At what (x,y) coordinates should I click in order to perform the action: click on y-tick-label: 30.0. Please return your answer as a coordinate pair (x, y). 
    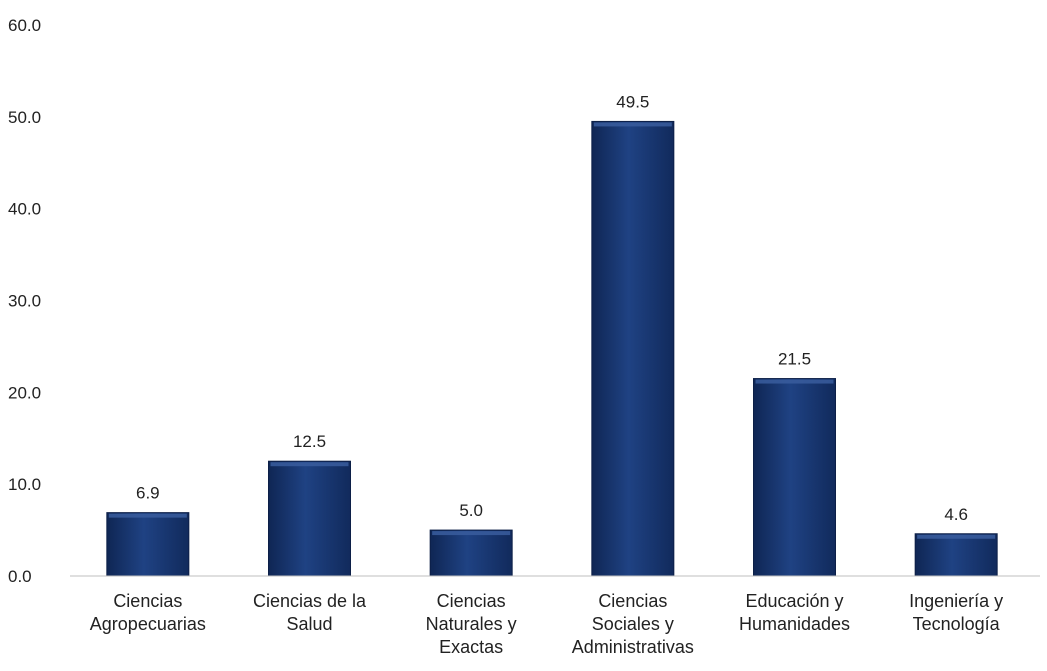
    Looking at the image, I should click on (24, 301).